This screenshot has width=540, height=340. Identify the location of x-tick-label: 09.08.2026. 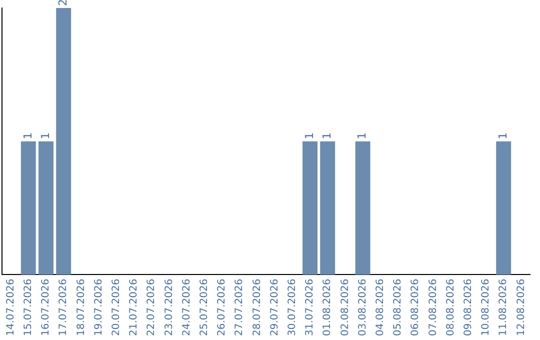
(468, 307).